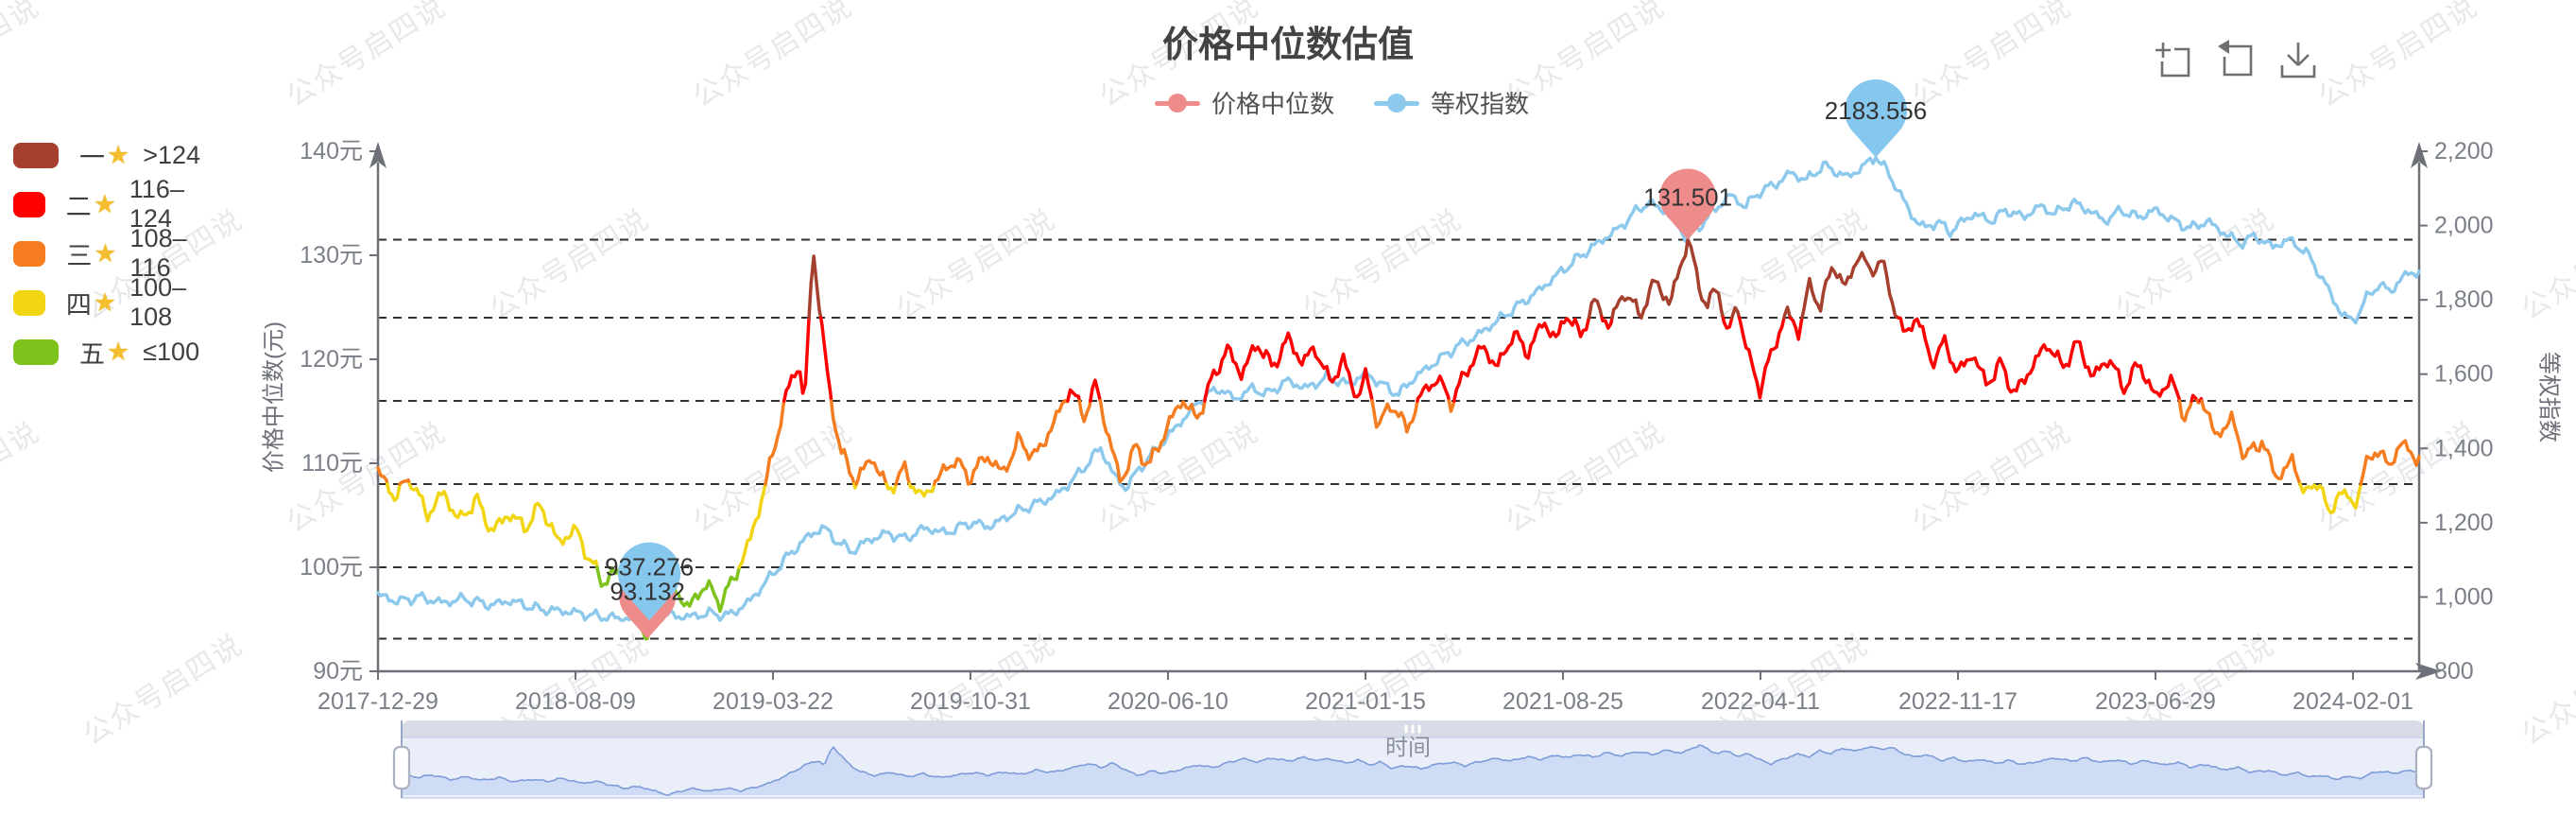  What do you see at coordinates (2353, 701) in the screenshot?
I see `x-axis-tick-label: 2024-02-01` at bounding box center [2353, 701].